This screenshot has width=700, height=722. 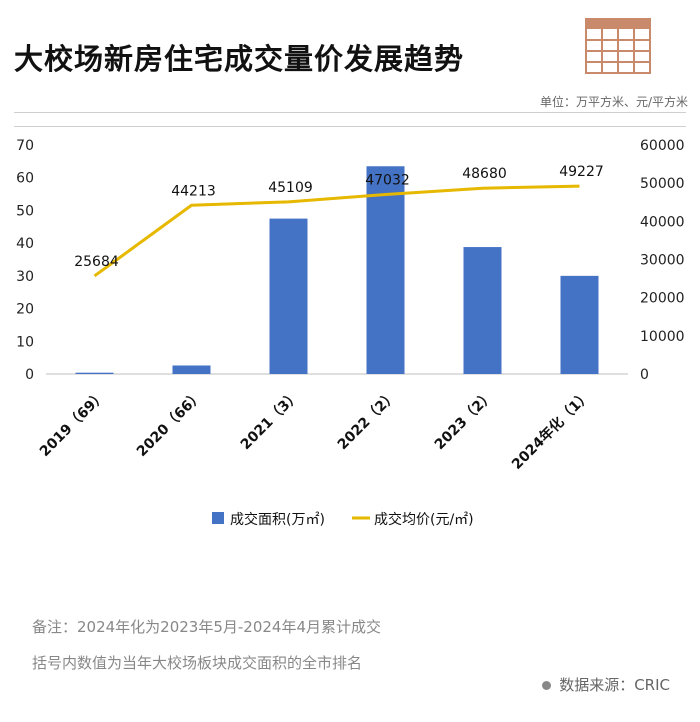 I want to click on bullet-dot-icon, so click(x=547, y=685).